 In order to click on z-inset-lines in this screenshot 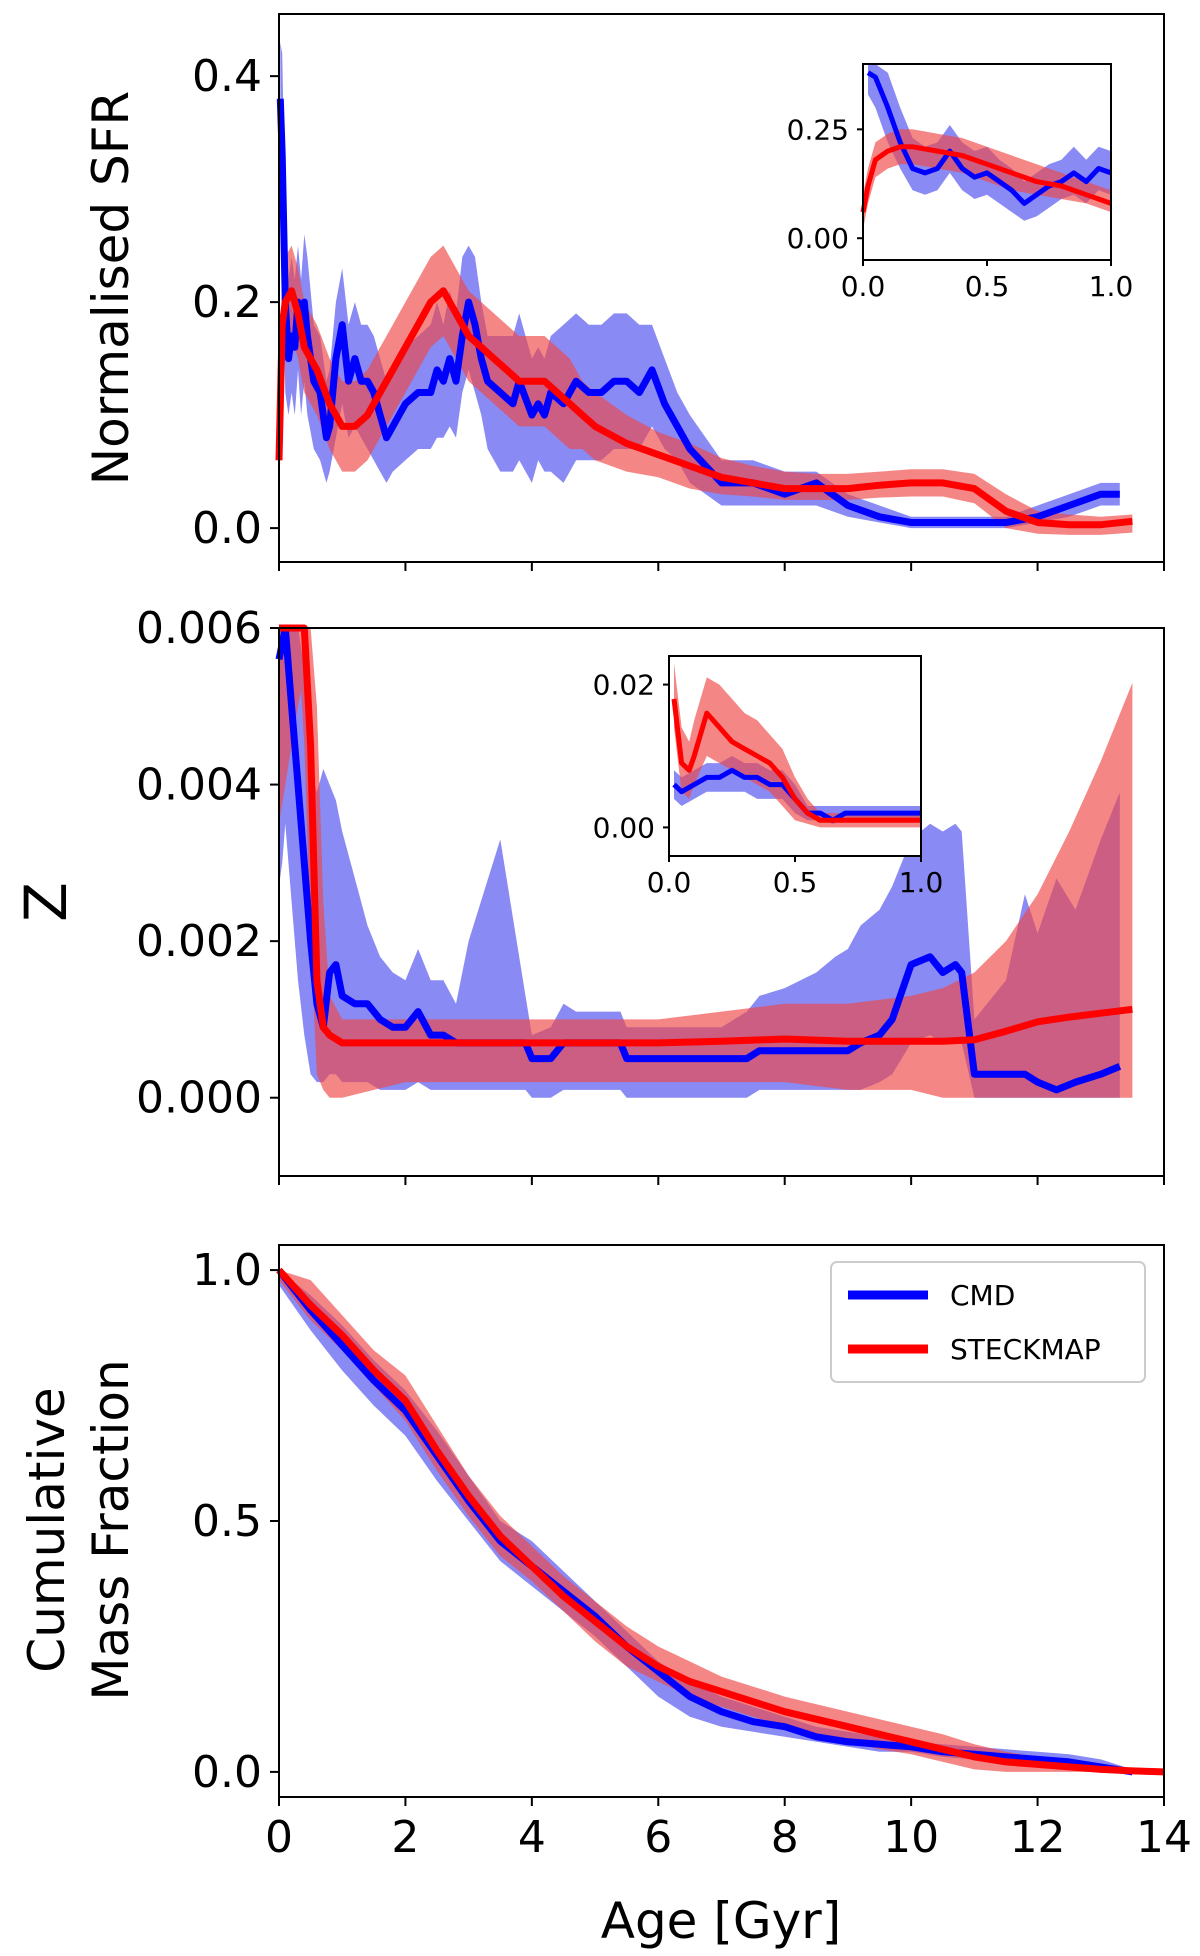, I will do `click(796, 760)`.